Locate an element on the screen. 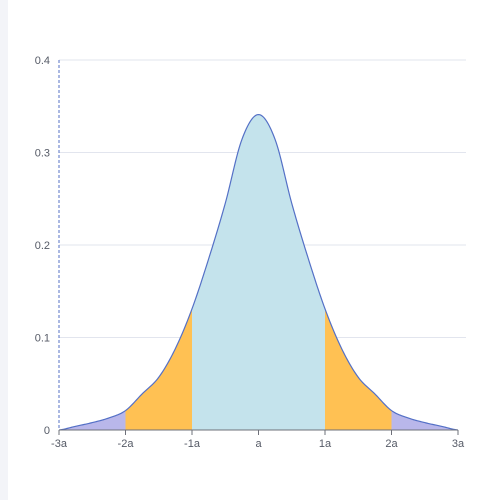 The width and height of the screenshot is (500, 500). y-tick-label: 0 is located at coordinates (47, 431).